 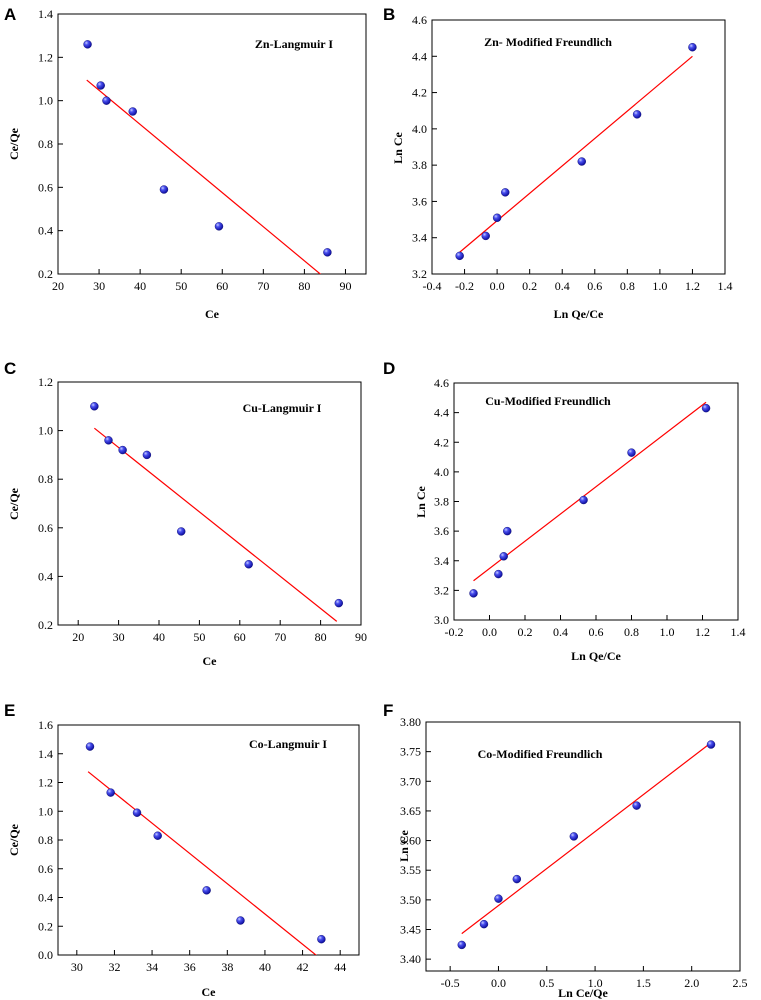 What do you see at coordinates (389, 14) in the screenshot?
I see `panel-letter: B` at bounding box center [389, 14].